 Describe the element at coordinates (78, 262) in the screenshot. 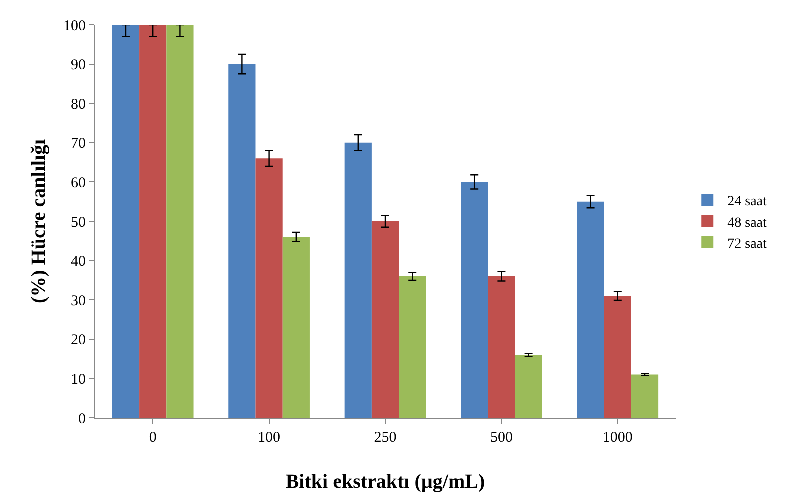

I see `y-tick-label: 40` at that location.